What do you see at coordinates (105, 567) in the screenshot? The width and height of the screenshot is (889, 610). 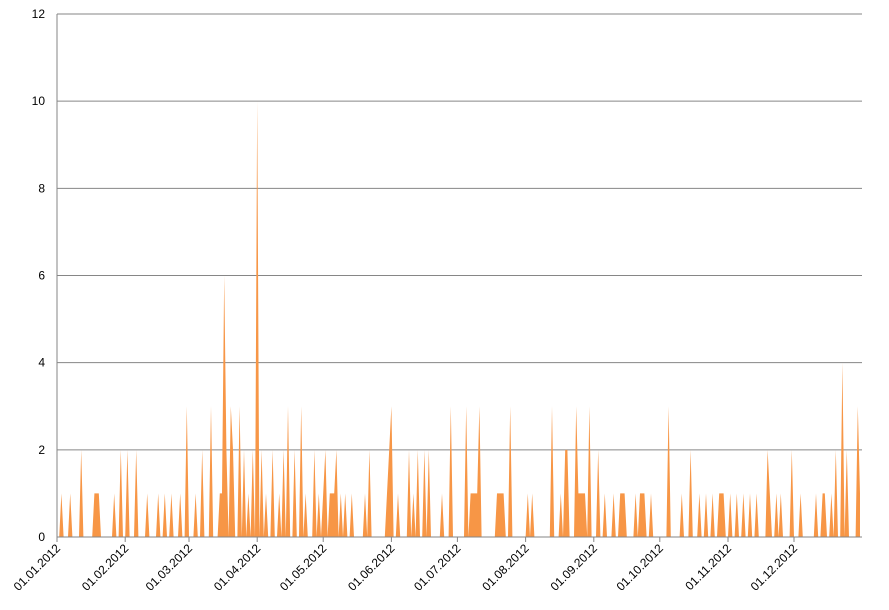 I see `x-tick-label: 01.02.2012` at bounding box center [105, 567].